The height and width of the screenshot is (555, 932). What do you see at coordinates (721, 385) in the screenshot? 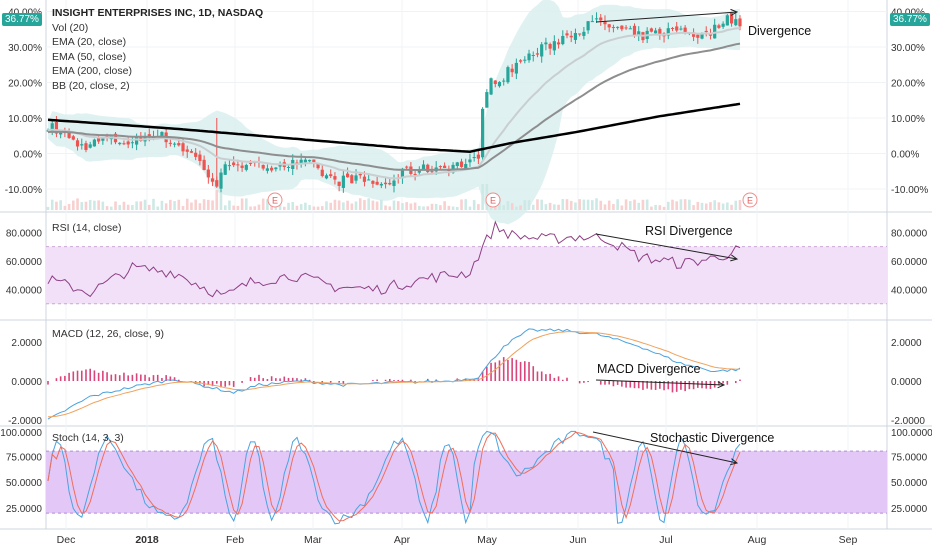
I see `divergence-macd-arrow` at bounding box center [721, 385].